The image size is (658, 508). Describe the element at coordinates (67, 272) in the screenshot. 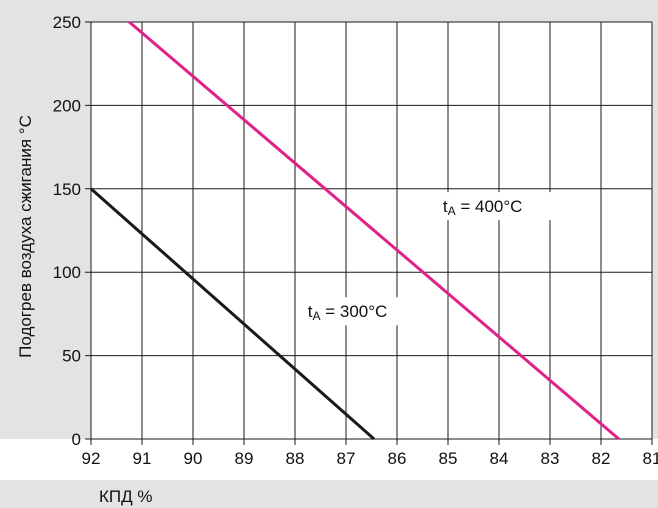

I see `y-tick-label: 100` at that location.